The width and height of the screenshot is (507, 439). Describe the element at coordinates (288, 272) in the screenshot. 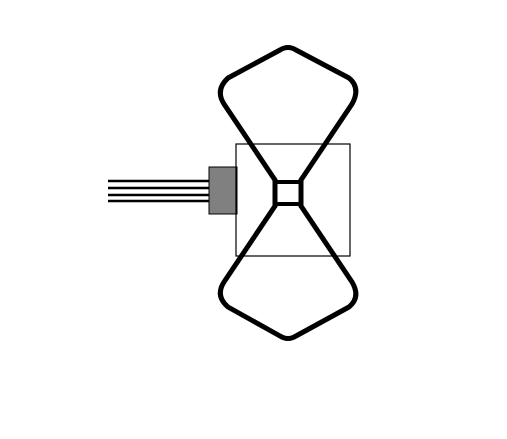

I see `lower-bowtie-arm` at that location.